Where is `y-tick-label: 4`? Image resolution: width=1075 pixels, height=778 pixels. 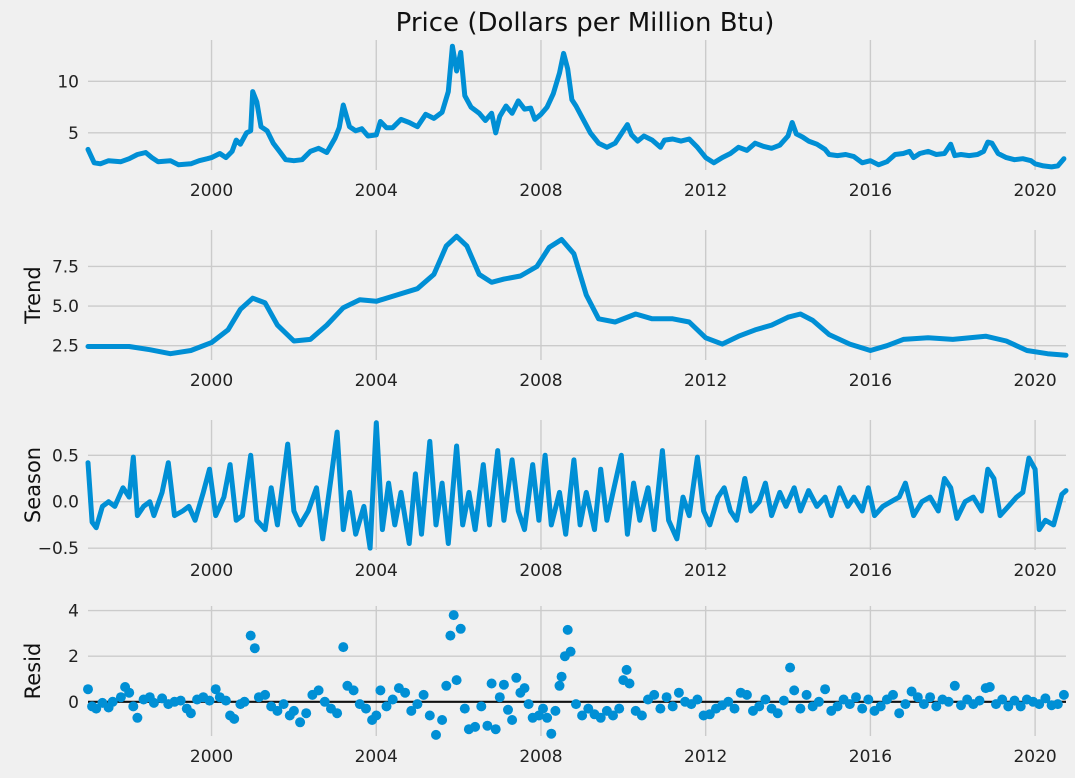 y-tick-label: 4 is located at coordinates (73, 612).